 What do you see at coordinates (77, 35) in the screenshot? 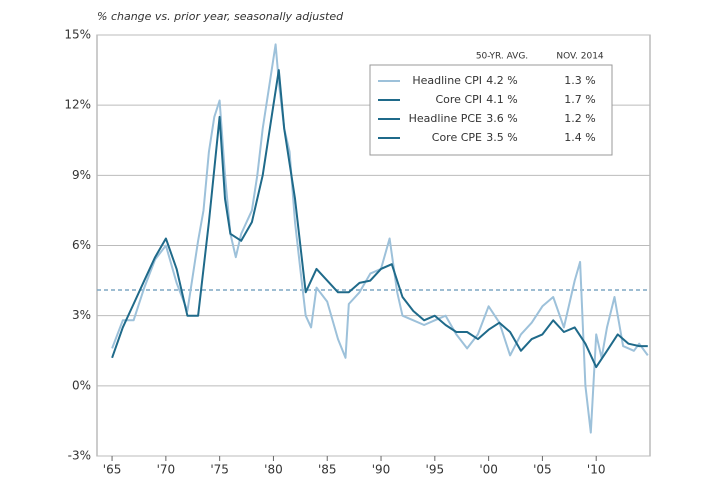
I see `y-tick-label: 15%` at bounding box center [77, 35].